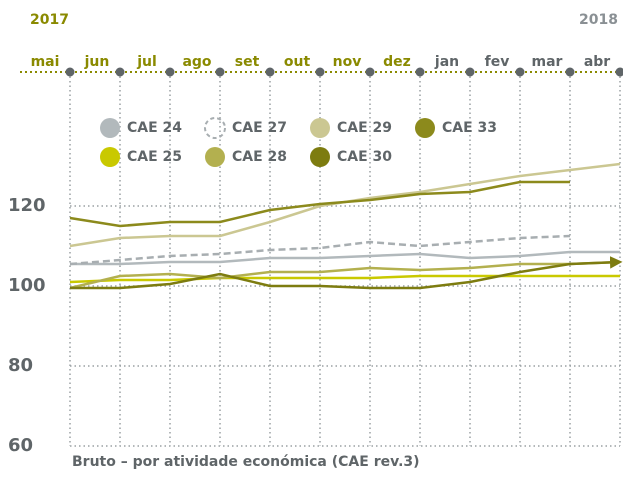 This screenshot has width=623, height=481. I want to click on x-tick-label: jan, so click(446, 62).